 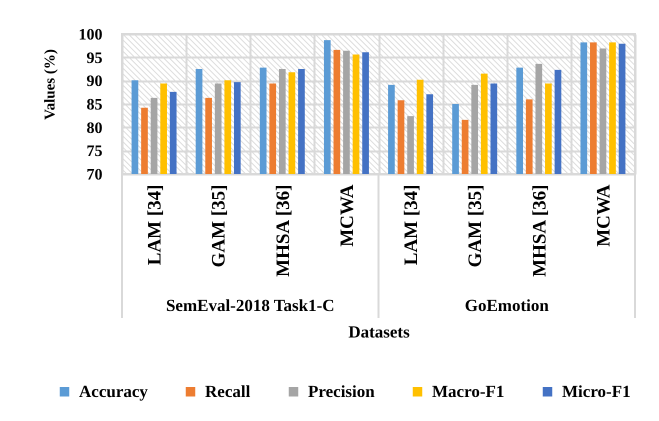 I want to click on text: GoEmotion, so click(x=507, y=305).